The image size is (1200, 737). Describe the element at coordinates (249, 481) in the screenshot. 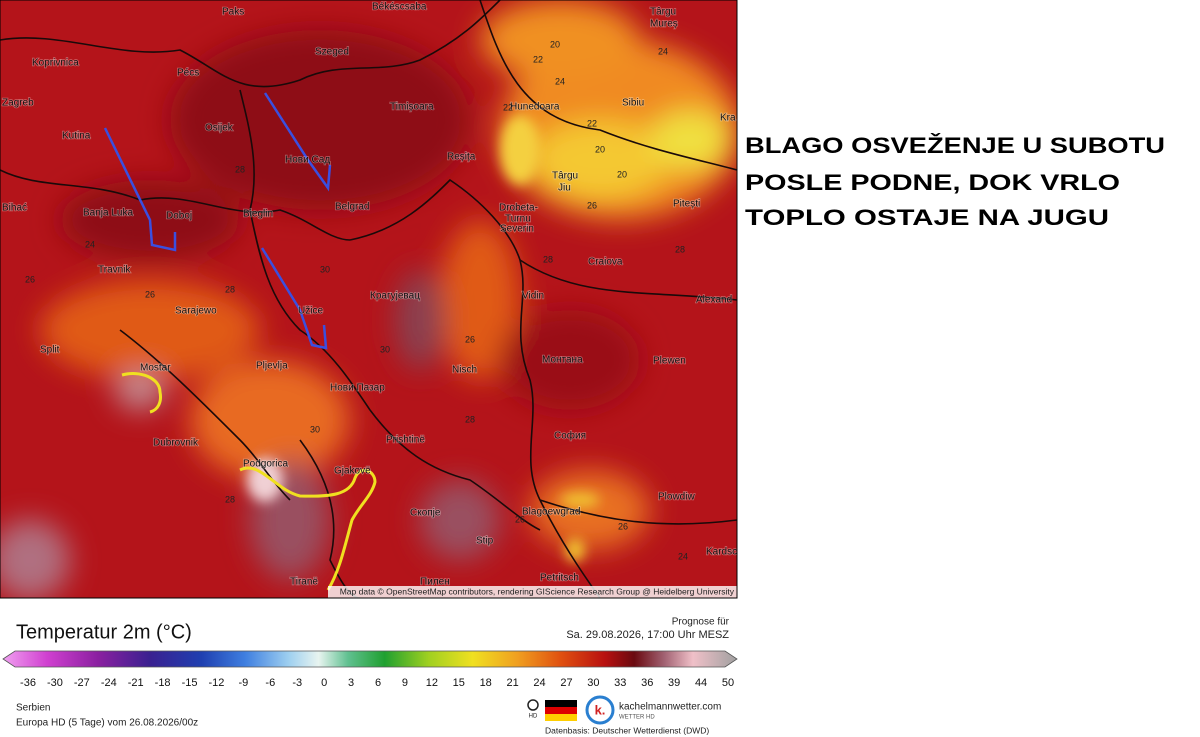

I see `warm-outlines` at that location.